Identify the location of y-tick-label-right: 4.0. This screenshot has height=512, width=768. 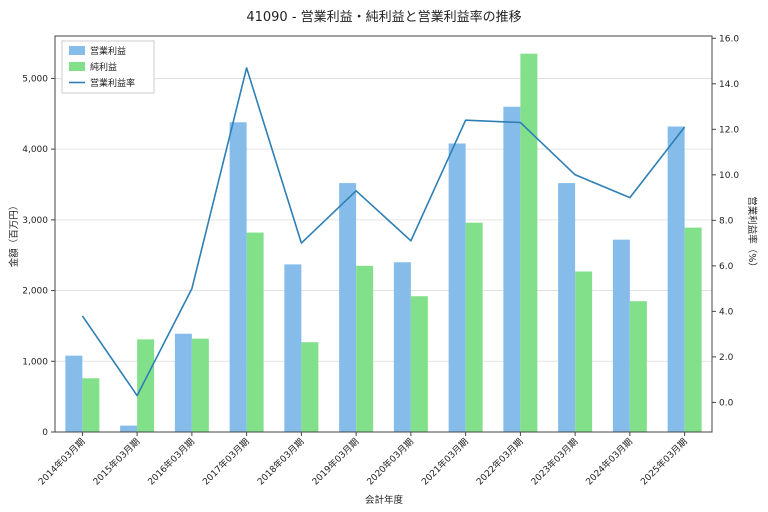
(726, 312).